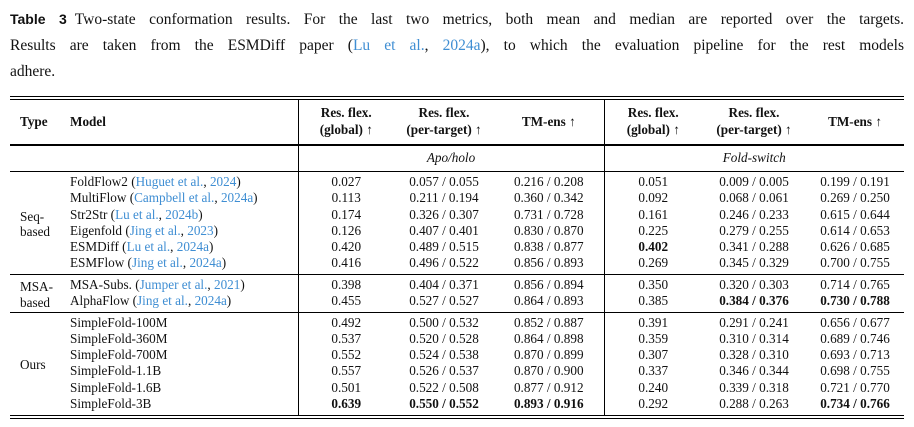 The image size is (914, 427). What do you see at coordinates (548, 230) in the screenshot?
I see `metric-cell: 0.830 / 0.870` at bounding box center [548, 230].